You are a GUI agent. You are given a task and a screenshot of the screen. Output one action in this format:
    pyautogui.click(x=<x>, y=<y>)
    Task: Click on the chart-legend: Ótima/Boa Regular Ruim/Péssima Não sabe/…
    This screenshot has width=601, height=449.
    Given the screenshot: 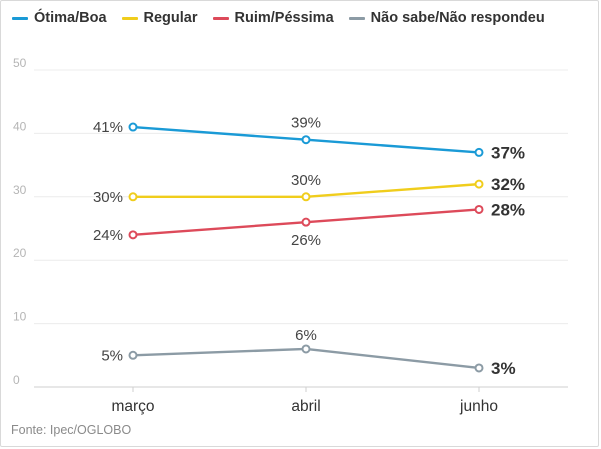 What is the action you would take?
    pyautogui.click(x=286, y=18)
    